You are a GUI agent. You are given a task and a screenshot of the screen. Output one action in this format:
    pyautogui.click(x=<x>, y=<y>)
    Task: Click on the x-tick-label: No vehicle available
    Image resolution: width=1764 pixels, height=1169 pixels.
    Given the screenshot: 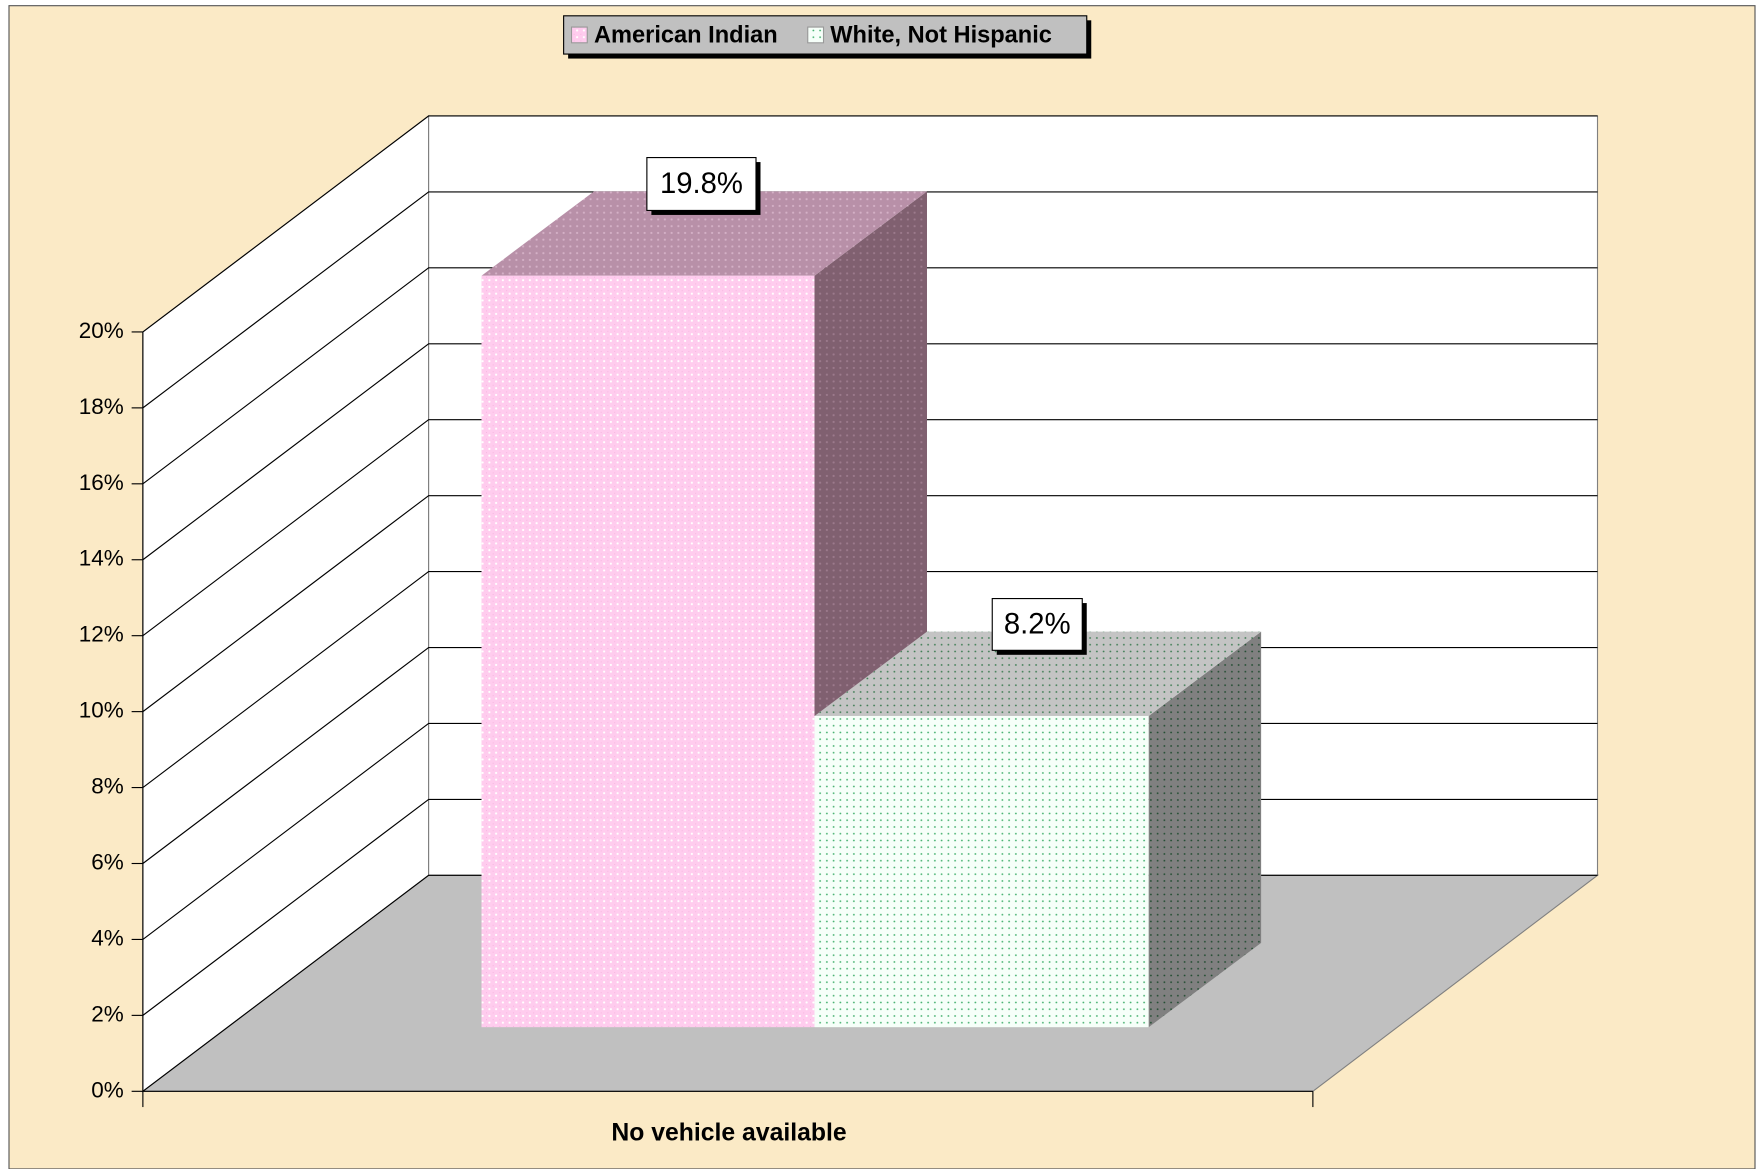 What is the action you would take?
    pyautogui.click(x=728, y=1133)
    